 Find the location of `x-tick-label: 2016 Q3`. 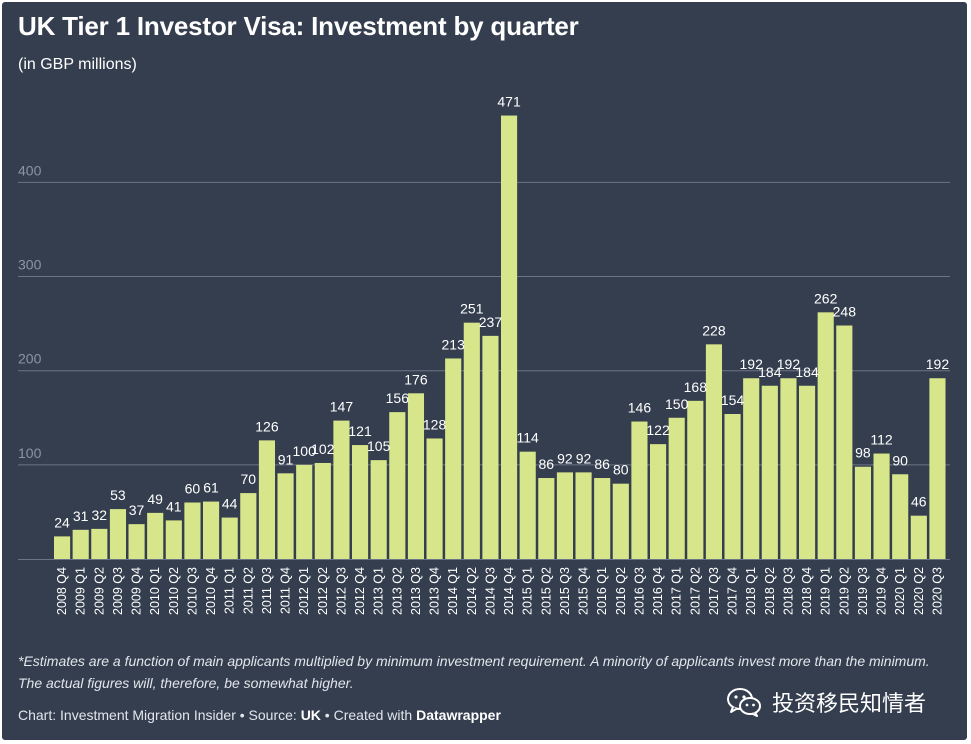

x-tick-label: 2016 Q3 is located at coordinates (639, 591).